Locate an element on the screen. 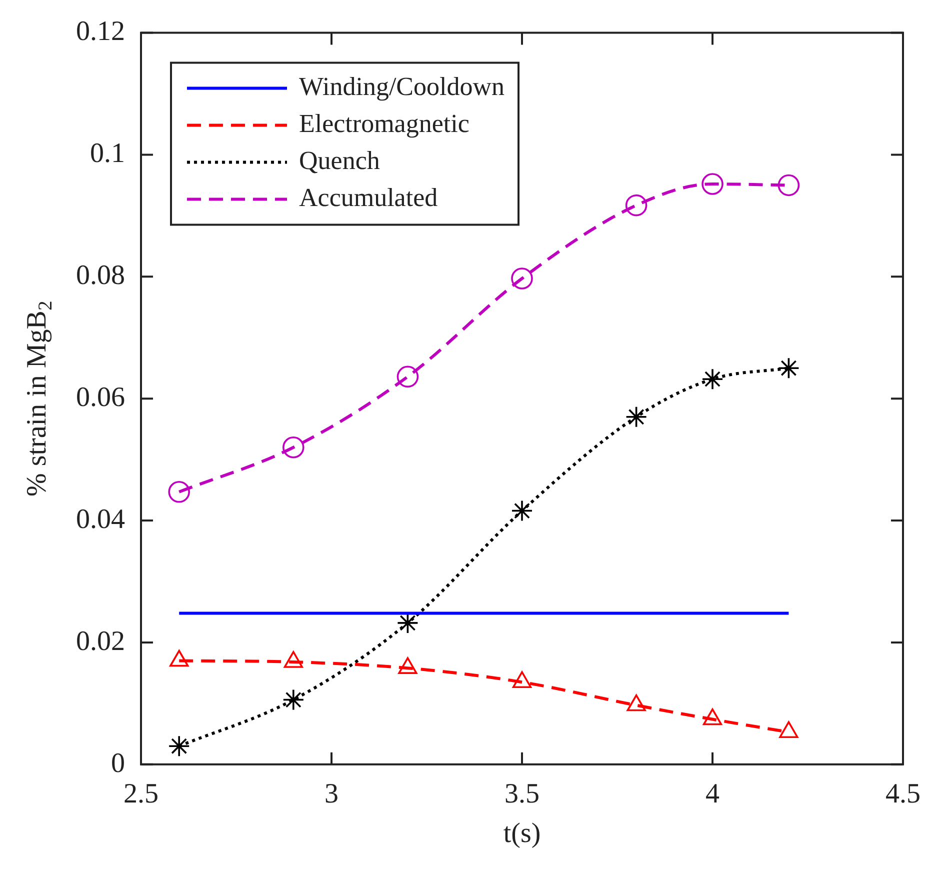  y-axis-title: % strain in MgB2 is located at coordinates (39, 398).